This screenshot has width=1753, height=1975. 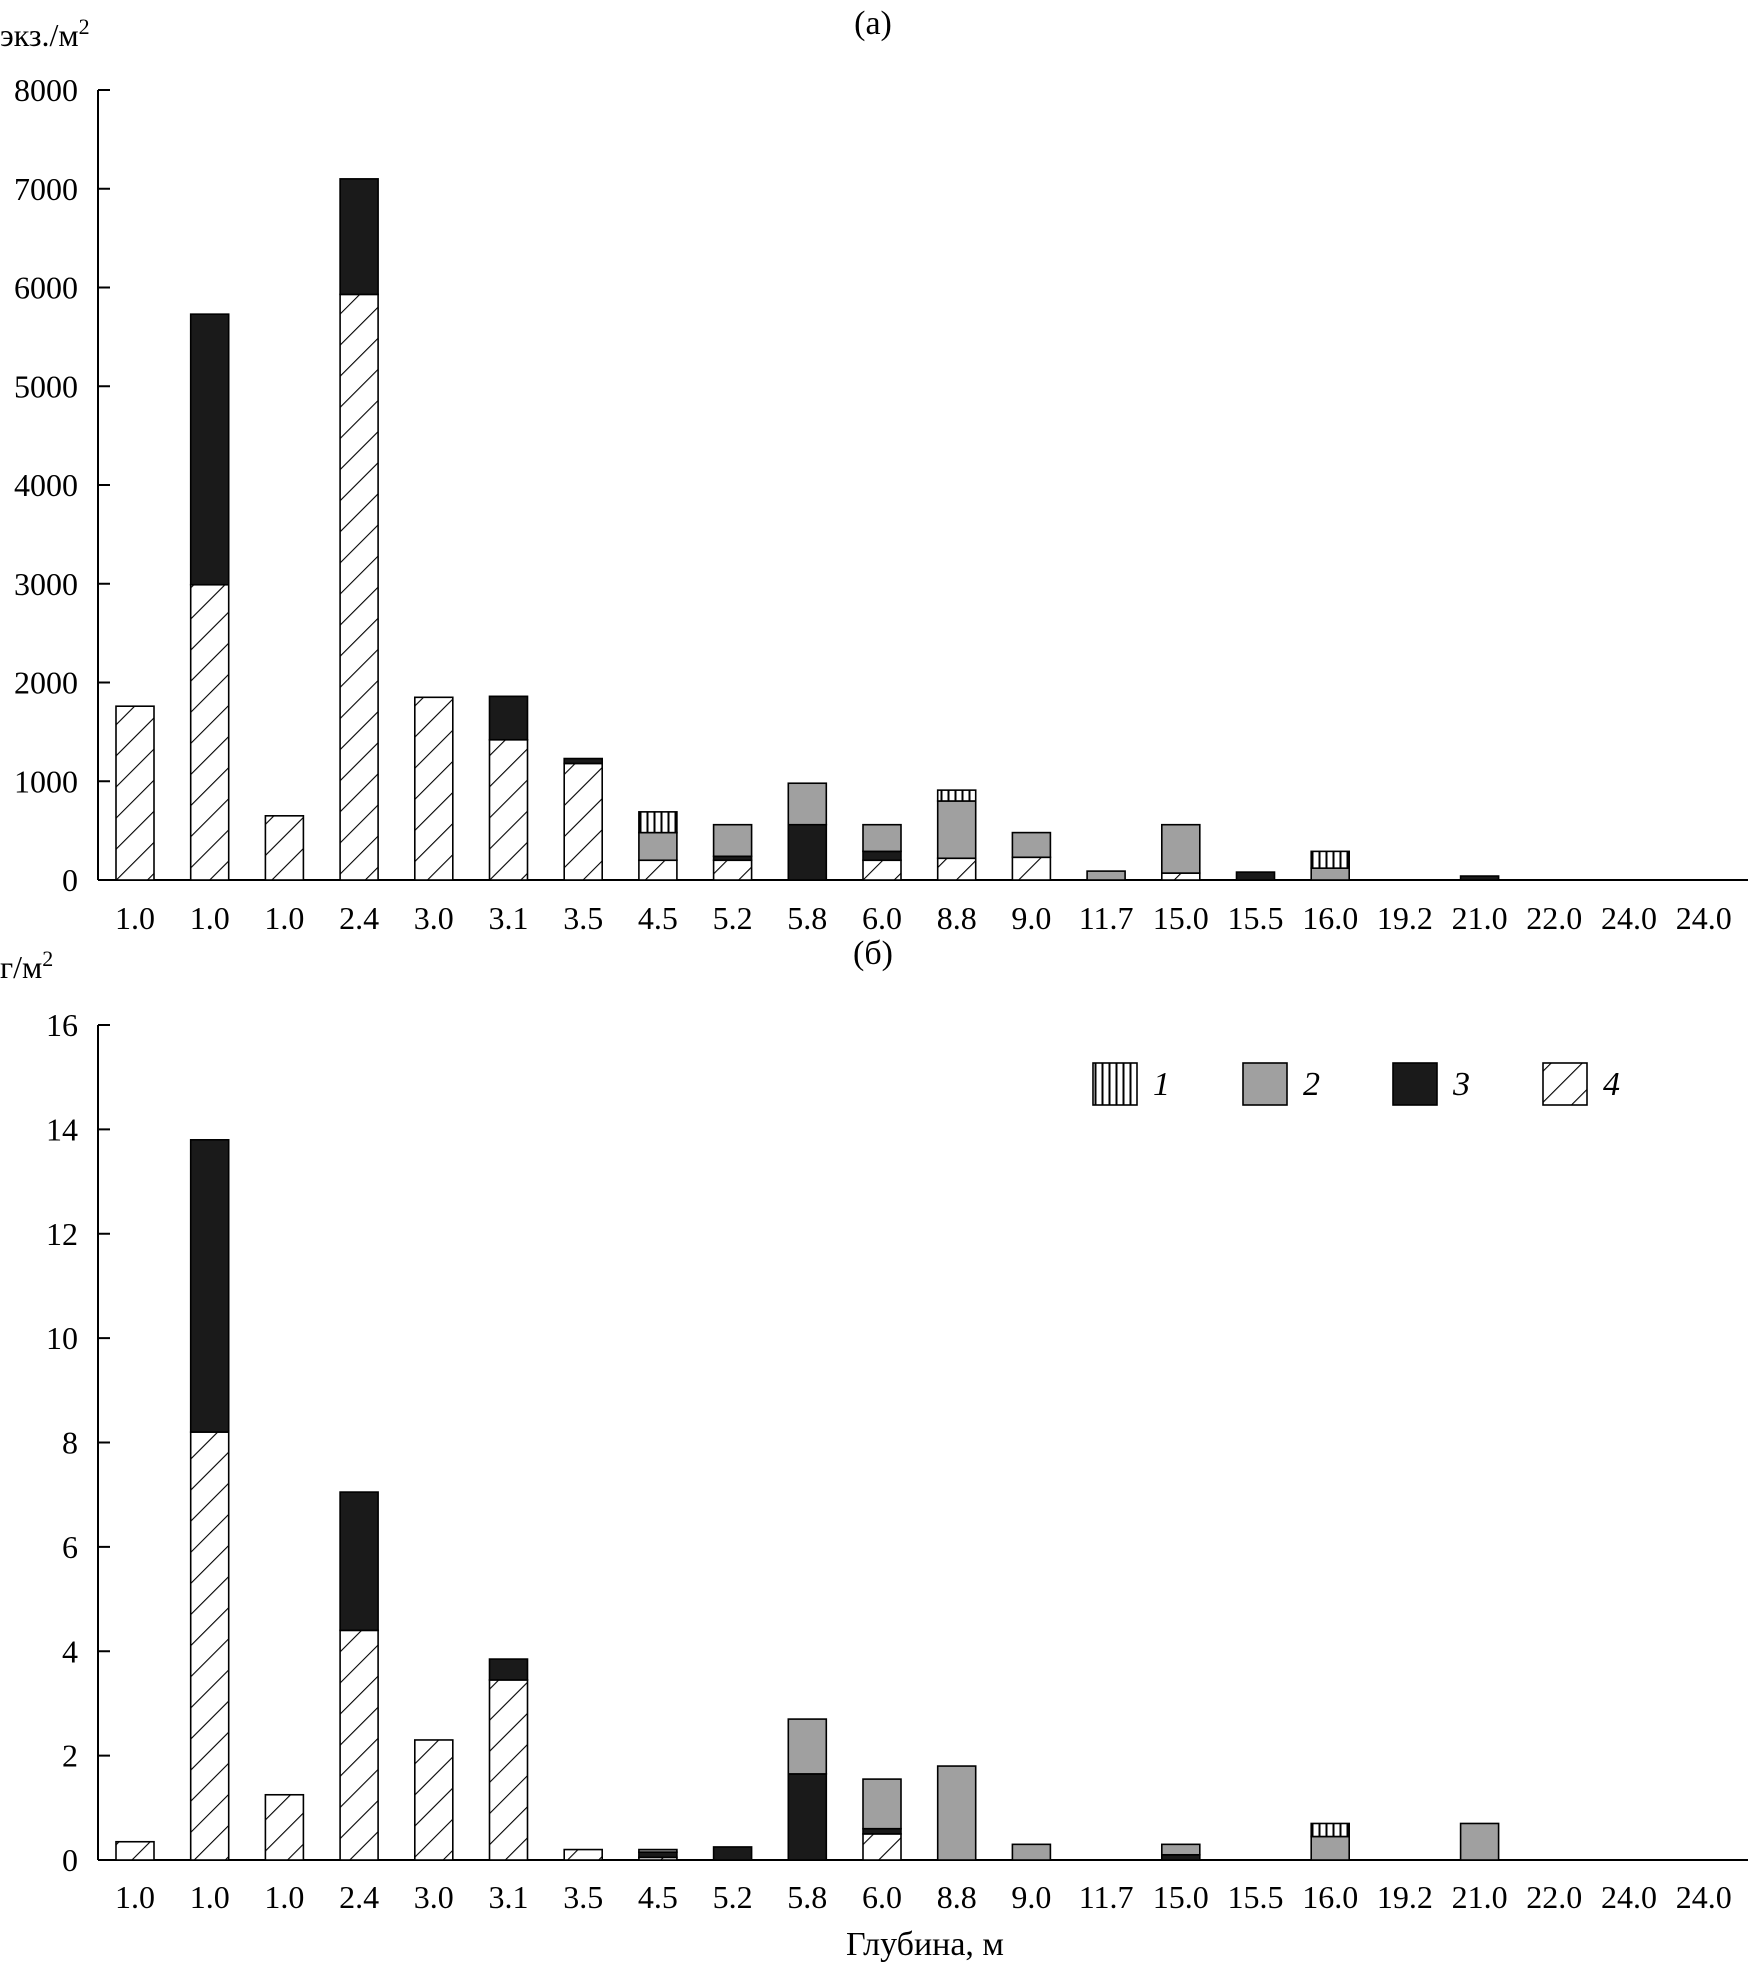 I want to click on y-tick-label: 8000, so click(x=46, y=90).